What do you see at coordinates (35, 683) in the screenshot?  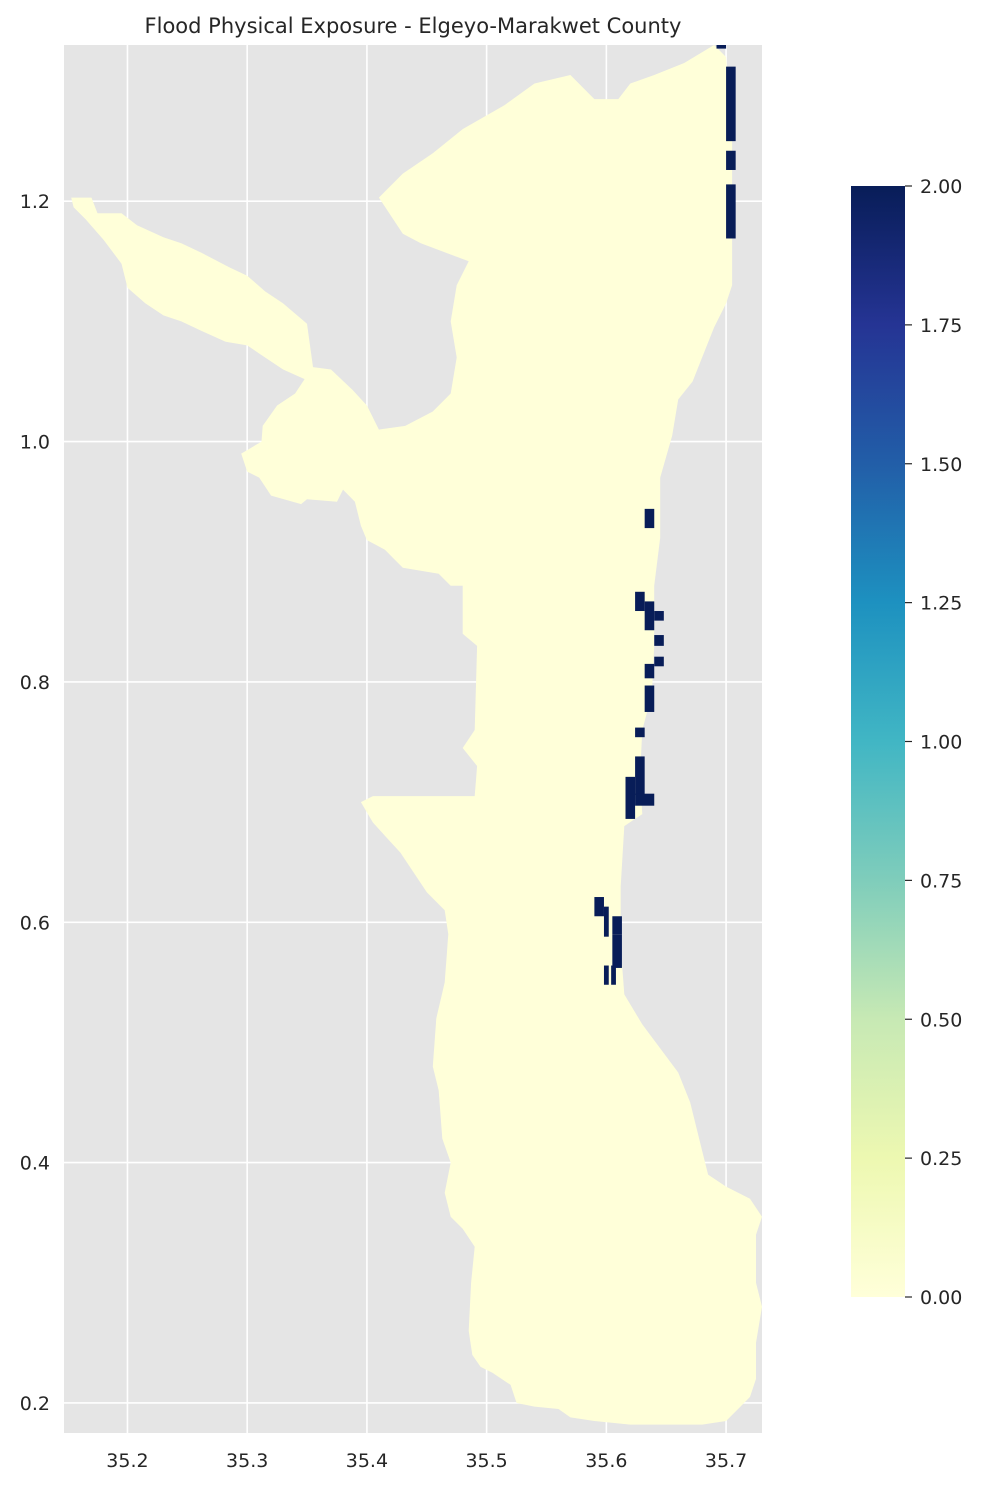 I see `y-tick-label: 0.8` at bounding box center [35, 683].